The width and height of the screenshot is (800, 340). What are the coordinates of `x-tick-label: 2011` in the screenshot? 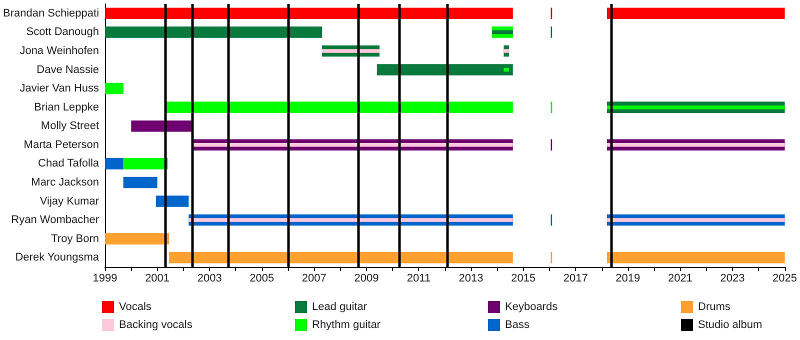 It's located at (418, 278).